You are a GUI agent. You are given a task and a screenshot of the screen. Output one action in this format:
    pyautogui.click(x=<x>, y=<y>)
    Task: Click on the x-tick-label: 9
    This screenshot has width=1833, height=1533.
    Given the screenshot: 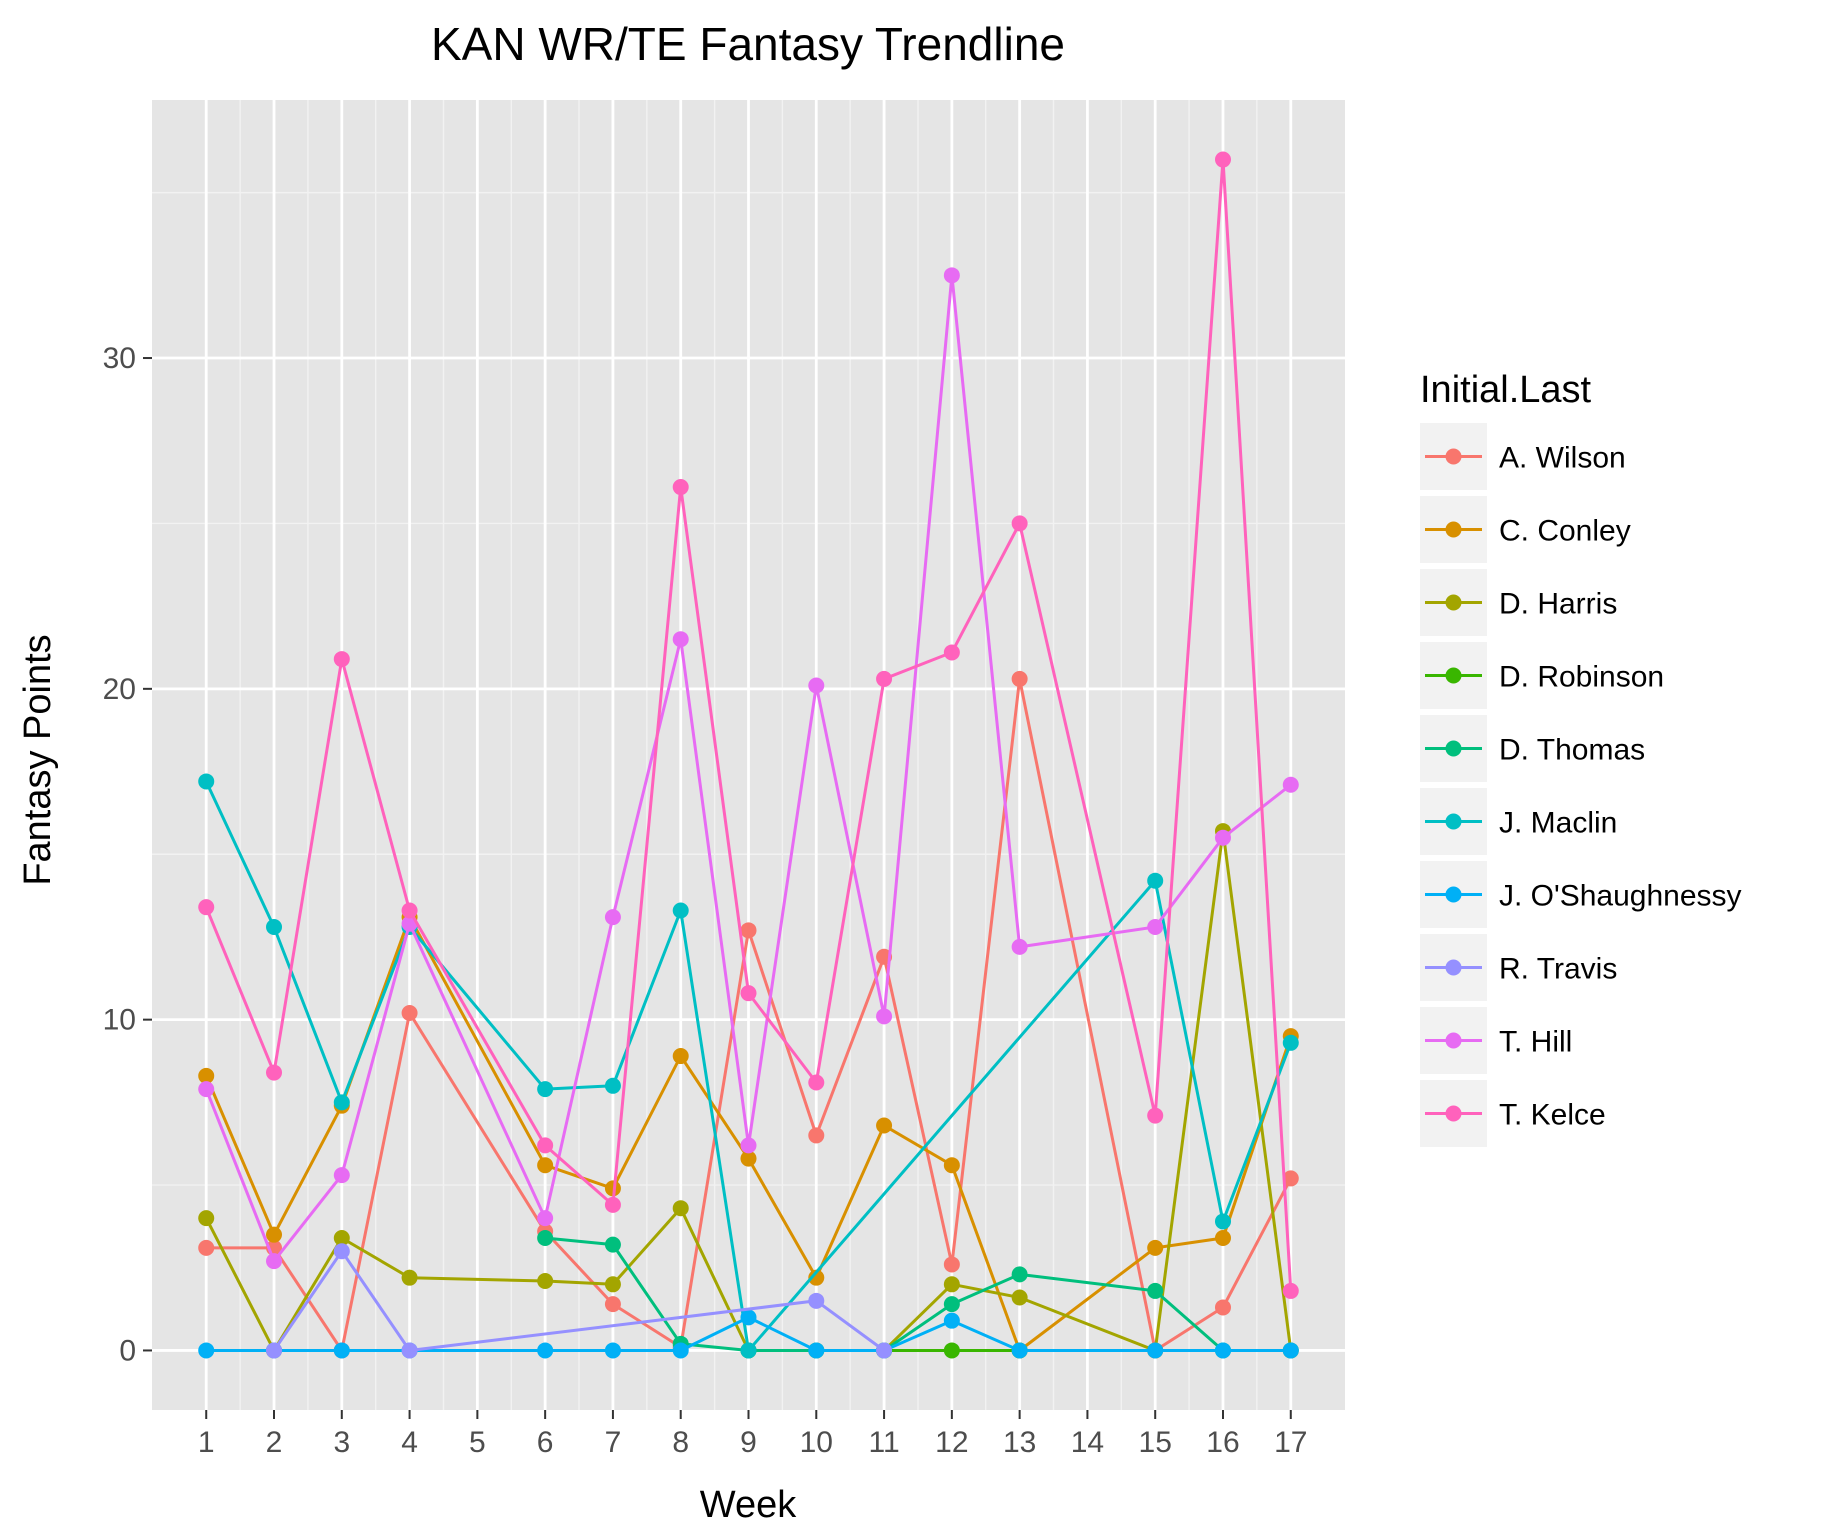 What is the action you would take?
    pyautogui.click(x=748, y=1442)
    